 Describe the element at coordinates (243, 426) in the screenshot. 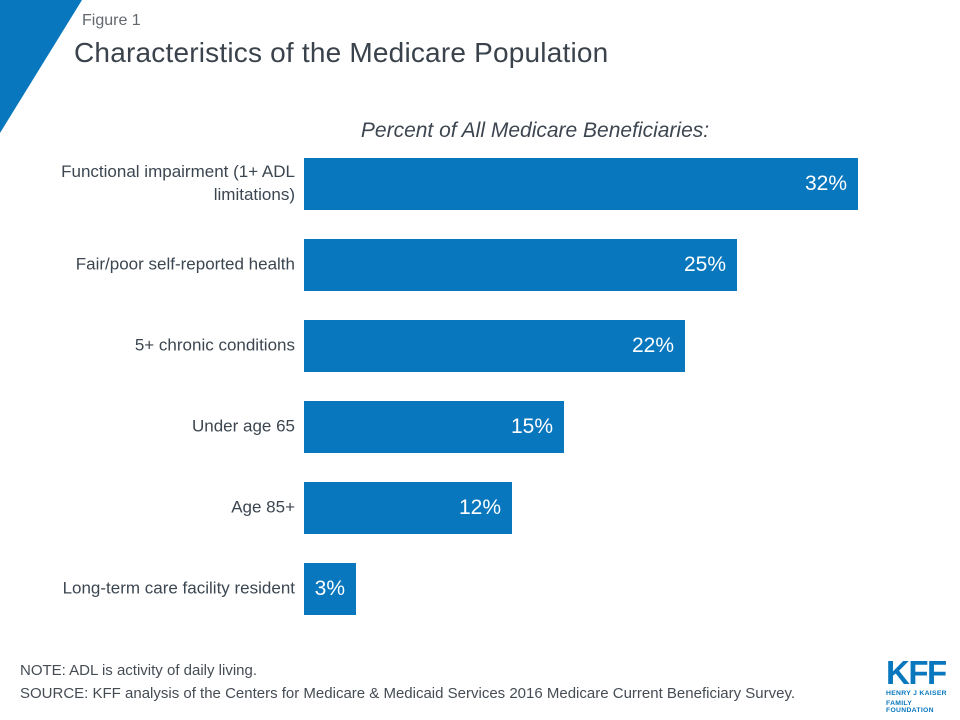

I see `category-label: Under age 65` at that location.